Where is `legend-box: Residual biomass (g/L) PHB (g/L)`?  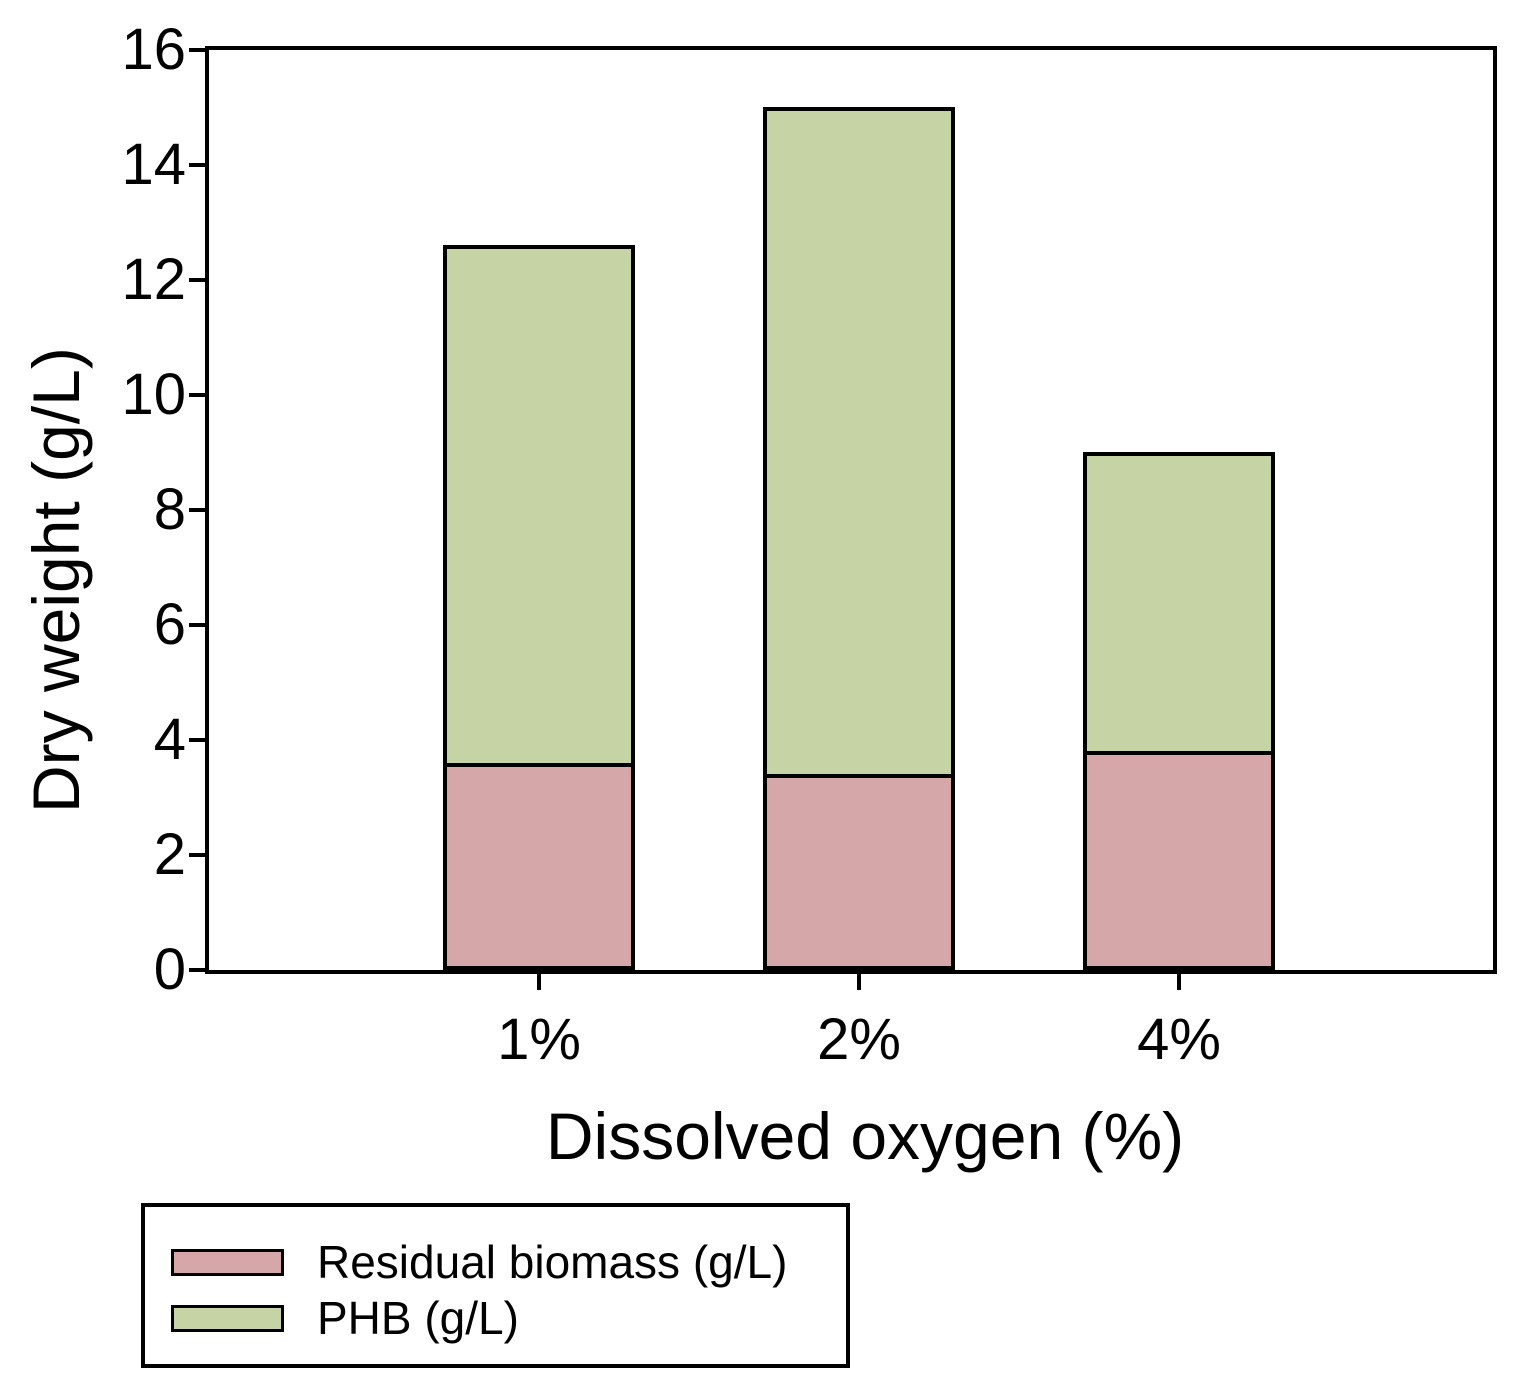
legend-box: Residual biomass (g/L) PHB (g/L) is located at coordinates (495, 1285).